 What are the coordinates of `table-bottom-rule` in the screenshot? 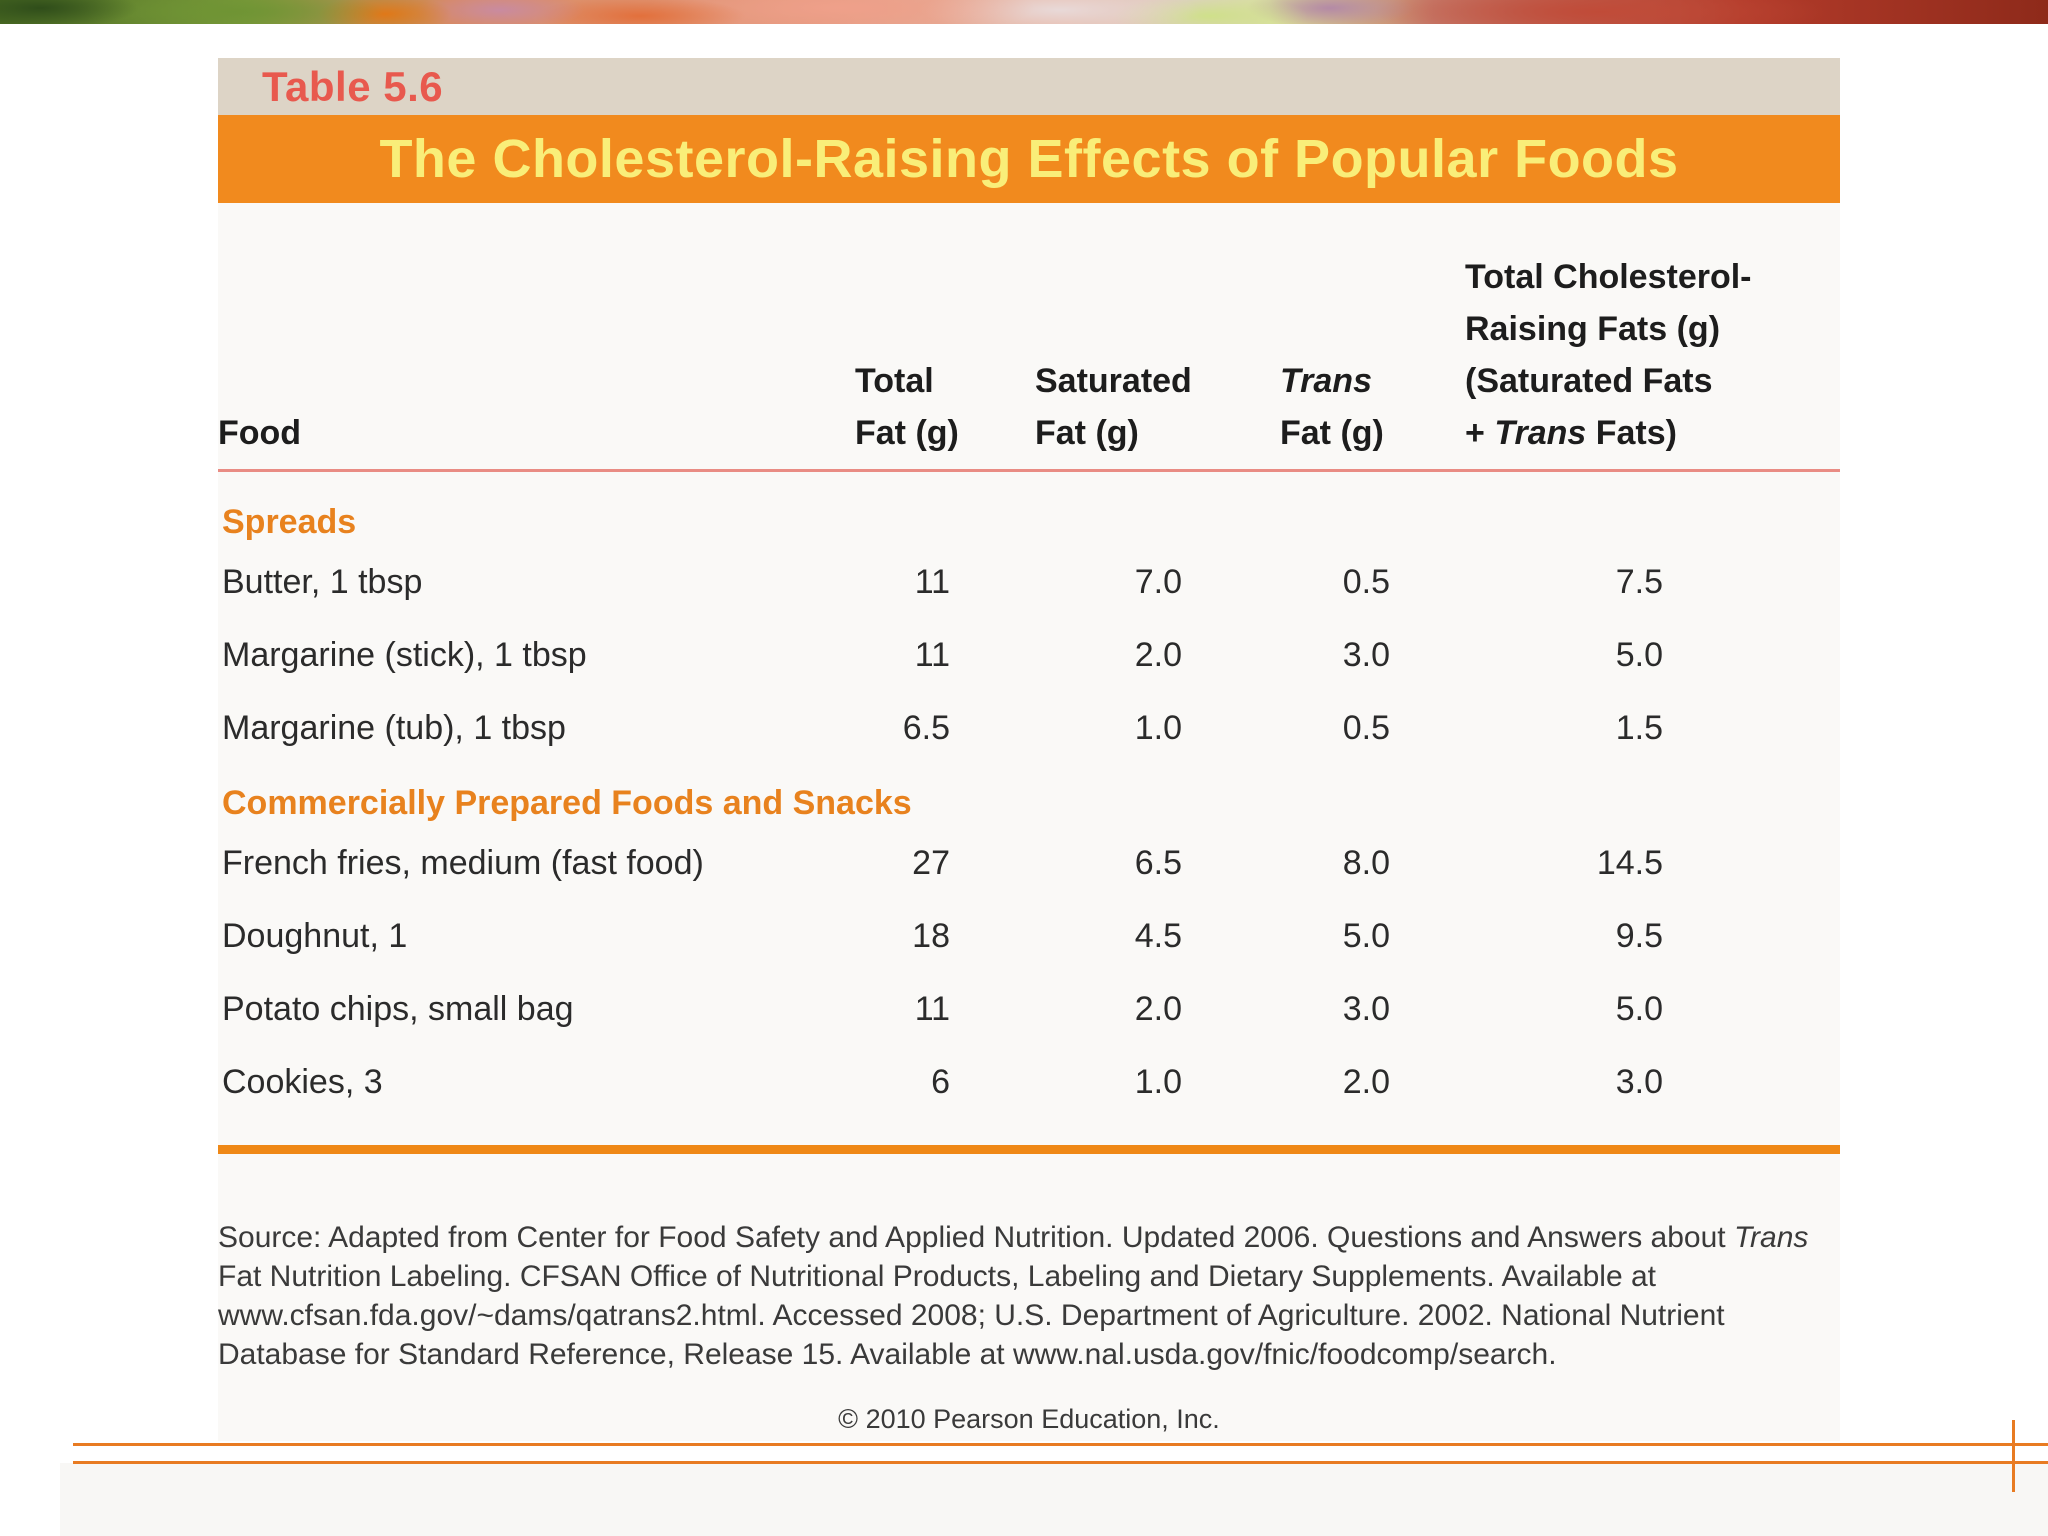 It's located at (1029, 1149).